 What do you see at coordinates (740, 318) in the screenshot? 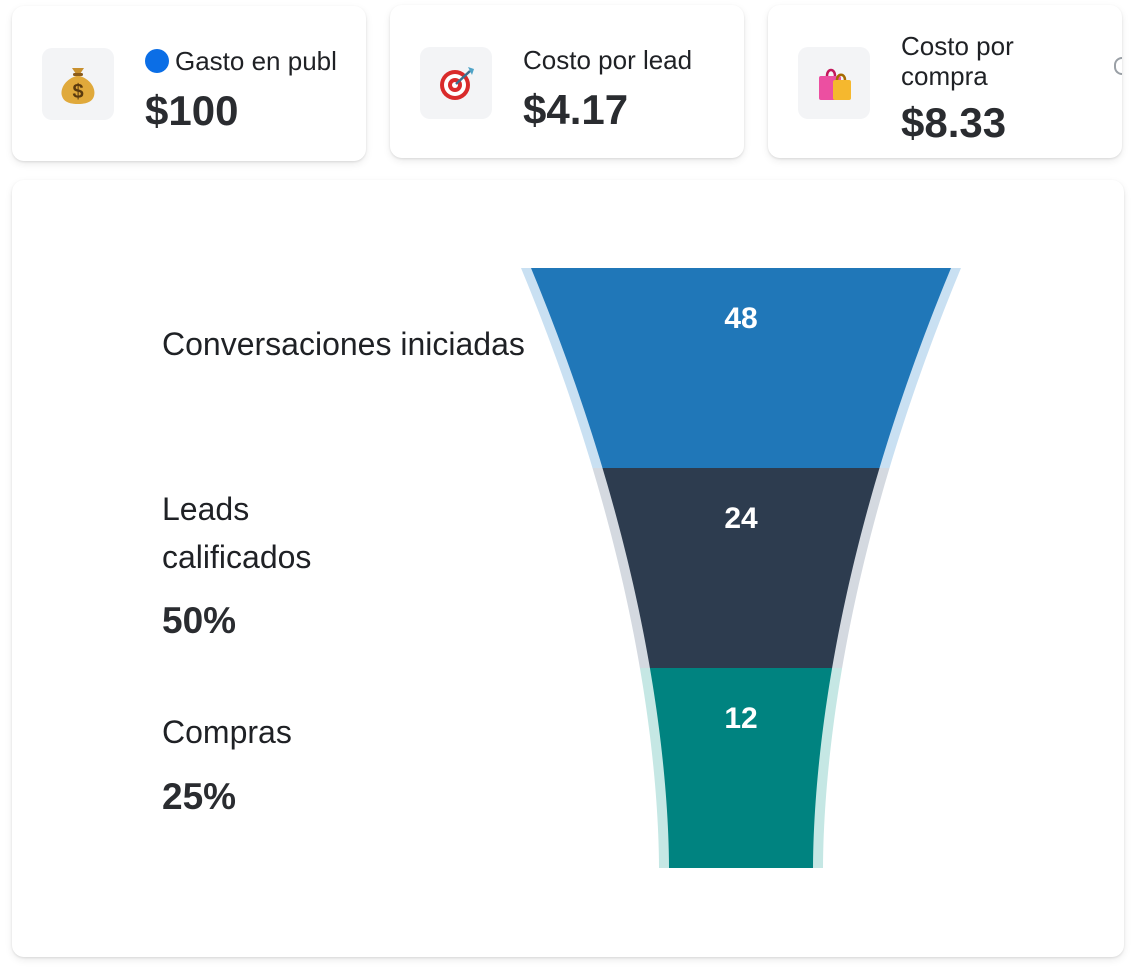
I see `funnel-segment-value: 48` at bounding box center [740, 318].